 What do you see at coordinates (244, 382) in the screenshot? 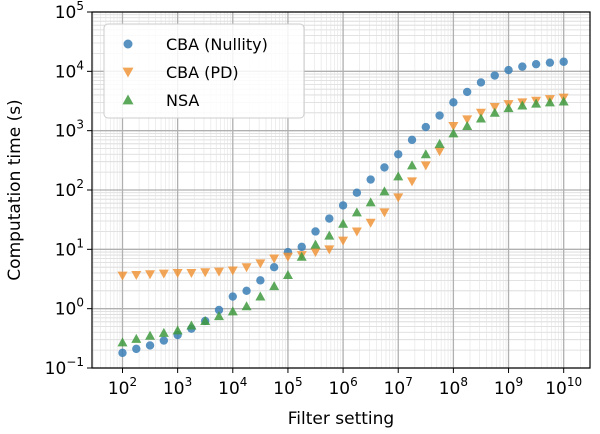
I see `x-tick-exponent: 4` at bounding box center [244, 382].